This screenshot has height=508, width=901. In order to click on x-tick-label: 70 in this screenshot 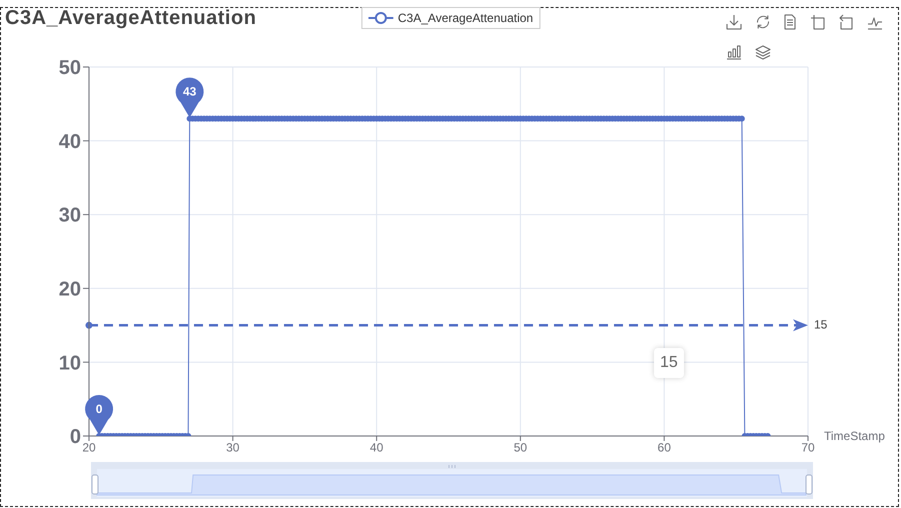, I will do `click(808, 447)`.